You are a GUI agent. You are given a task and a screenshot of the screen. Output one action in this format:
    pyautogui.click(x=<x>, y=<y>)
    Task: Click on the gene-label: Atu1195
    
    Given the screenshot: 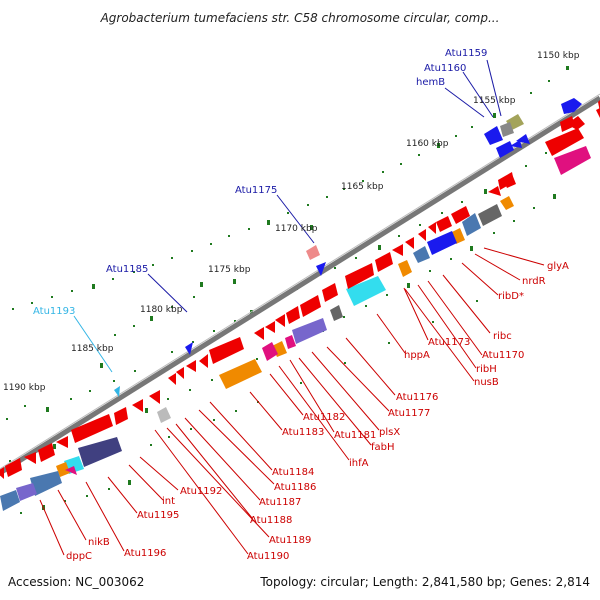 What is the action you would take?
    pyautogui.click(x=158, y=515)
    